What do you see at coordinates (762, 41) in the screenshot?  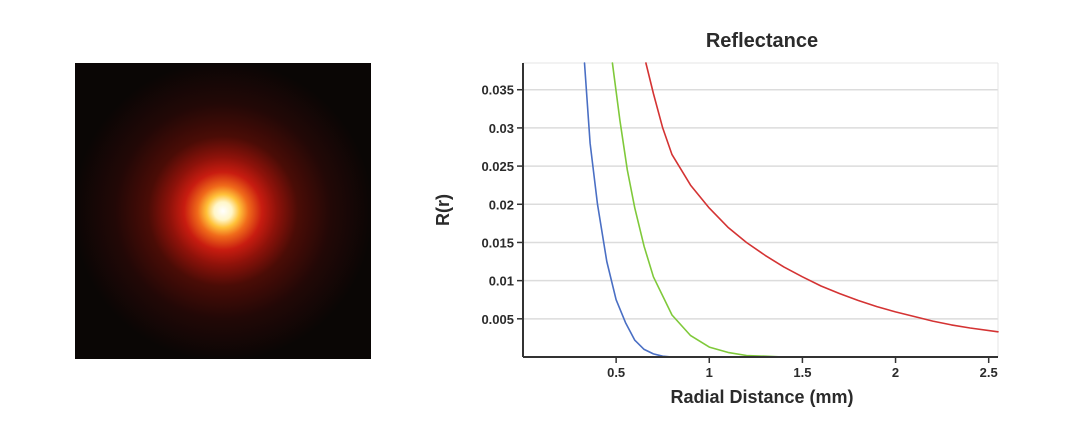 I see `chart-title: Reflectance` at bounding box center [762, 41].